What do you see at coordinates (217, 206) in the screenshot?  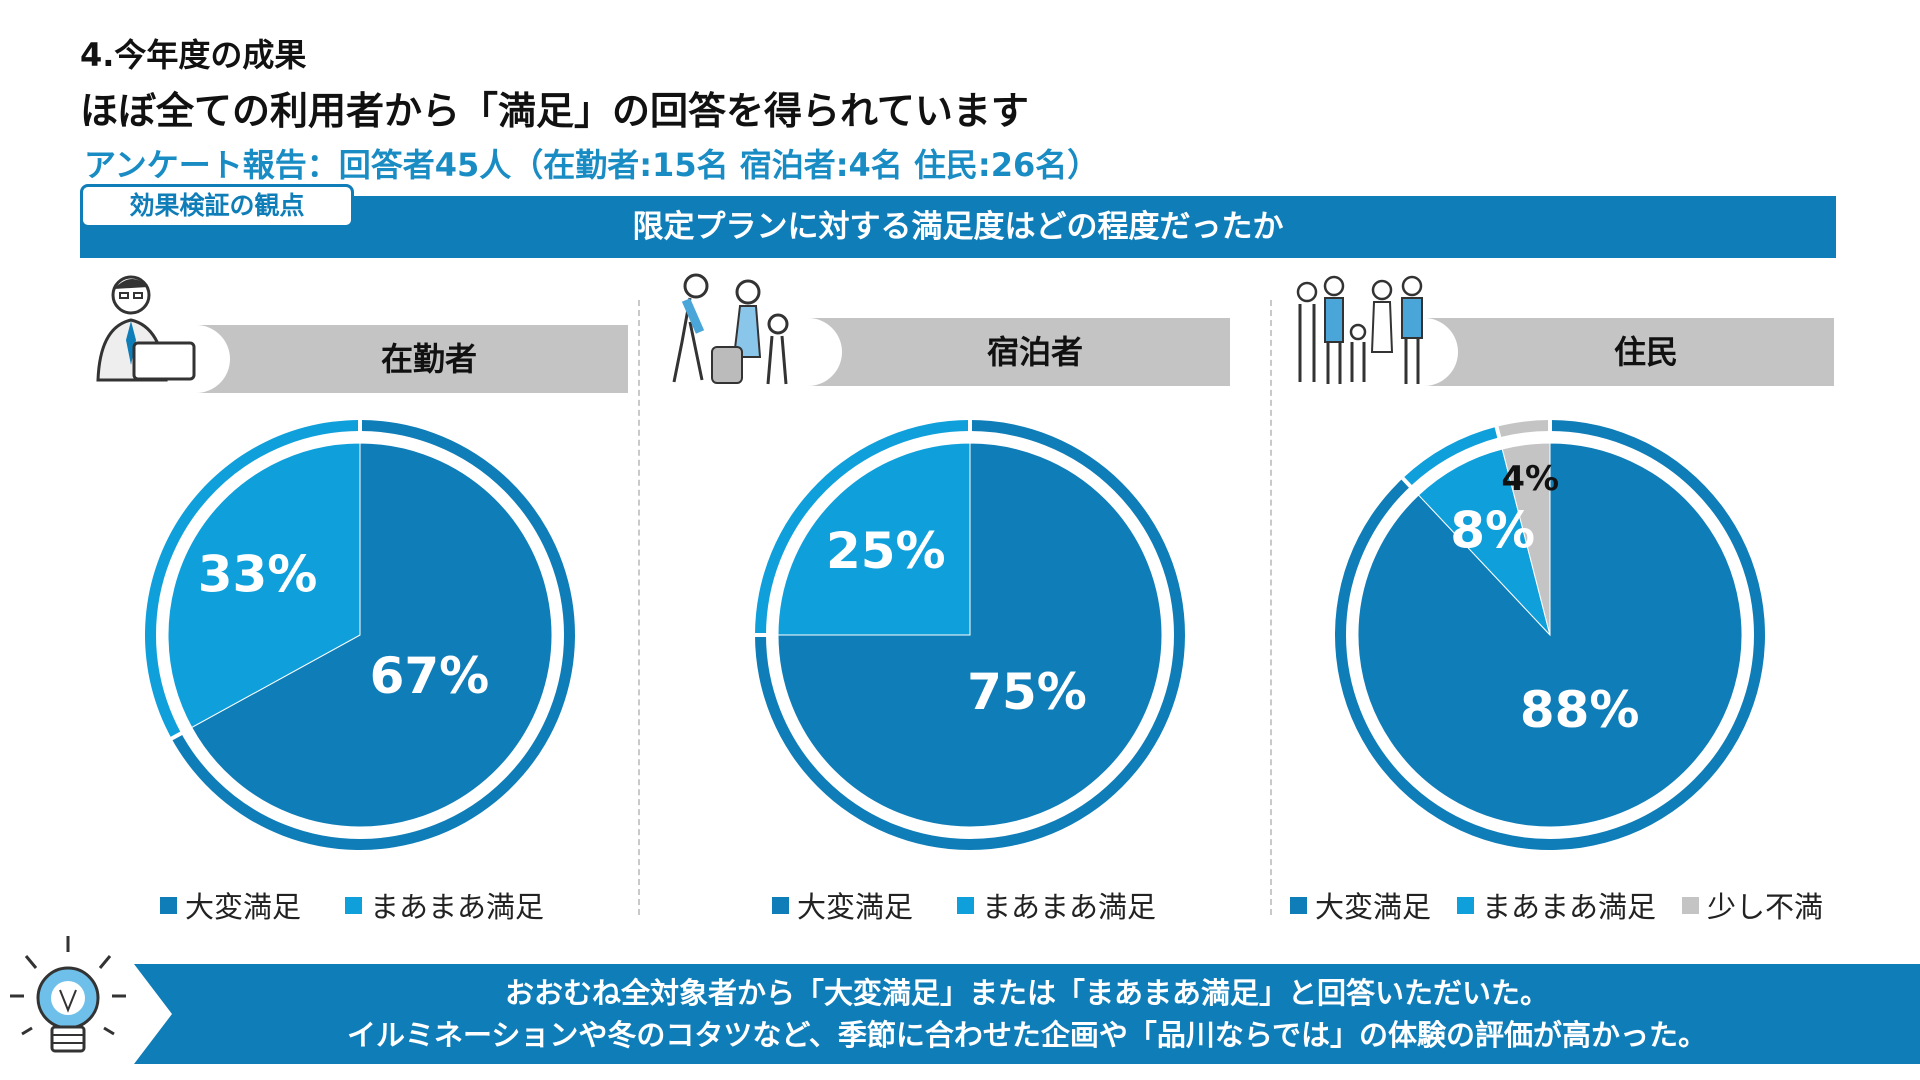 I see `perspective-tag: 効果検証の観点` at bounding box center [217, 206].